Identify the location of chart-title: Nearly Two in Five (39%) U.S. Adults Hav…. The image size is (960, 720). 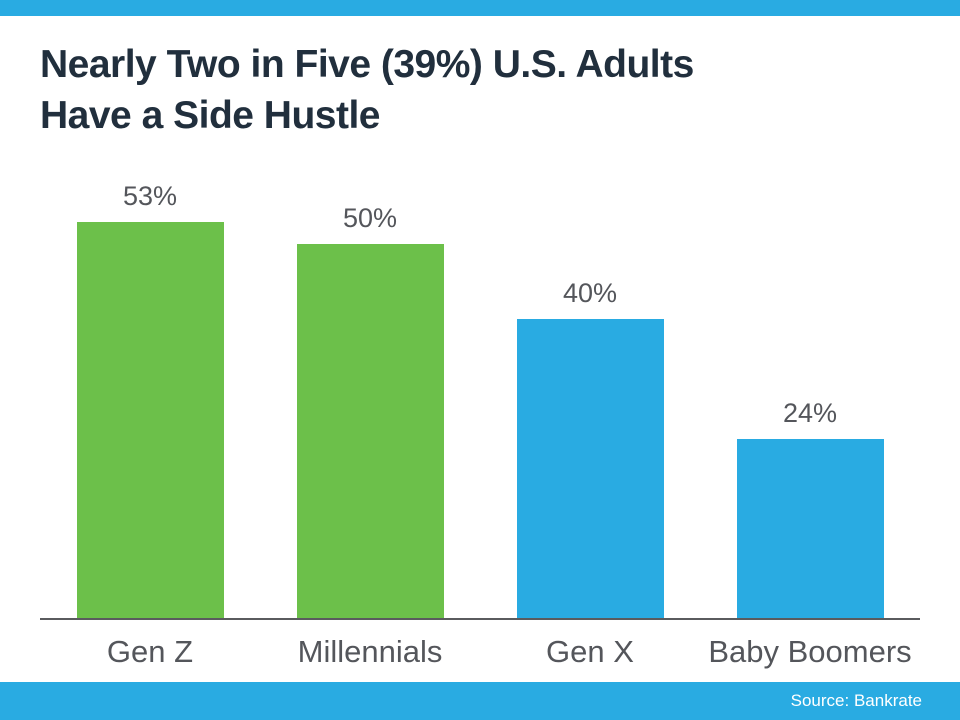
(367, 90).